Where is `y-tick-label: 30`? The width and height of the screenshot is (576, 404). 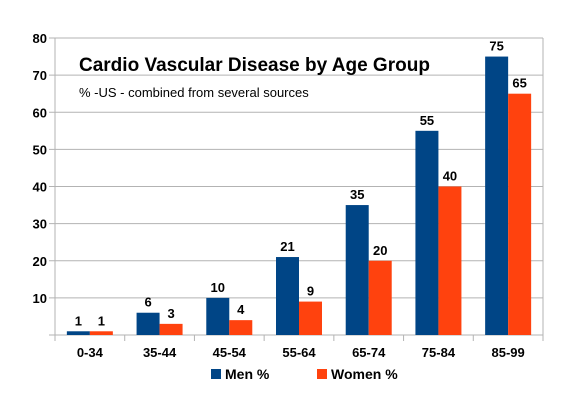
y-tick-label: 30 is located at coordinates (40, 224).